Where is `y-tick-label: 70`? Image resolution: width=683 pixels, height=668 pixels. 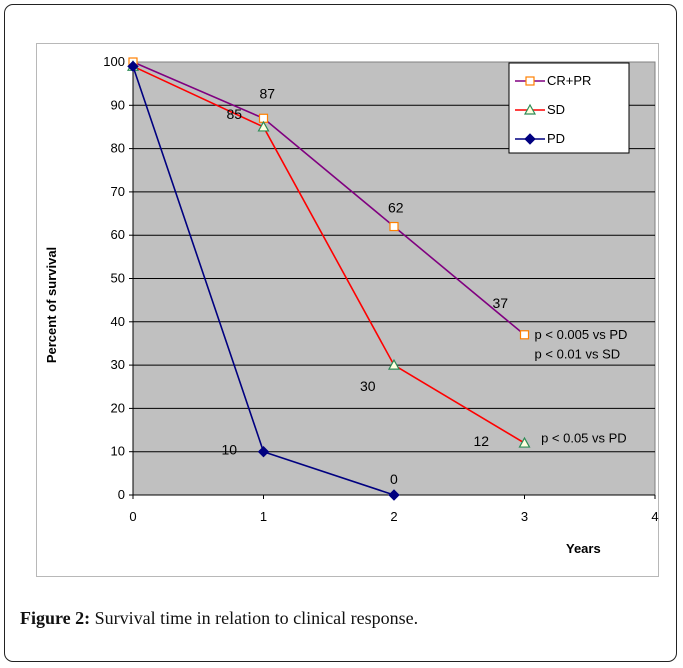 y-tick-label: 70 is located at coordinates (118, 191).